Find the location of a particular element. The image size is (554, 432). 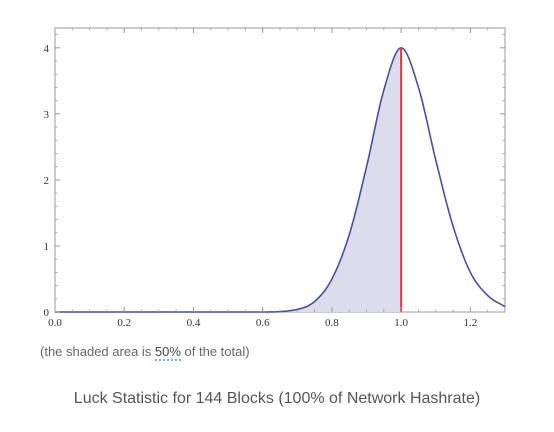

shaded-percentage: 50% is located at coordinates (167, 352).